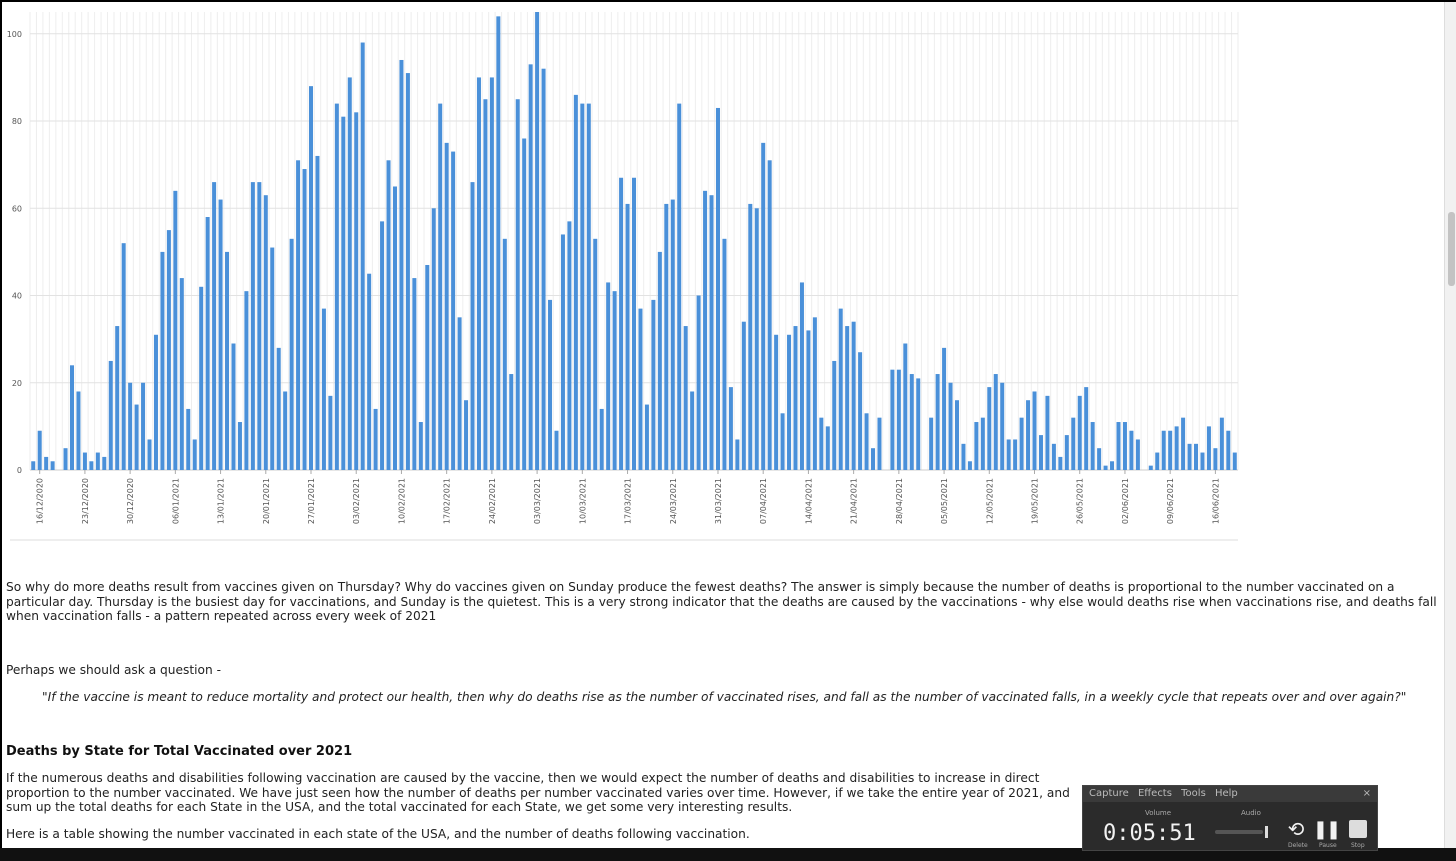 The image size is (1456, 861). I want to click on audio-slider, so click(1239, 832).